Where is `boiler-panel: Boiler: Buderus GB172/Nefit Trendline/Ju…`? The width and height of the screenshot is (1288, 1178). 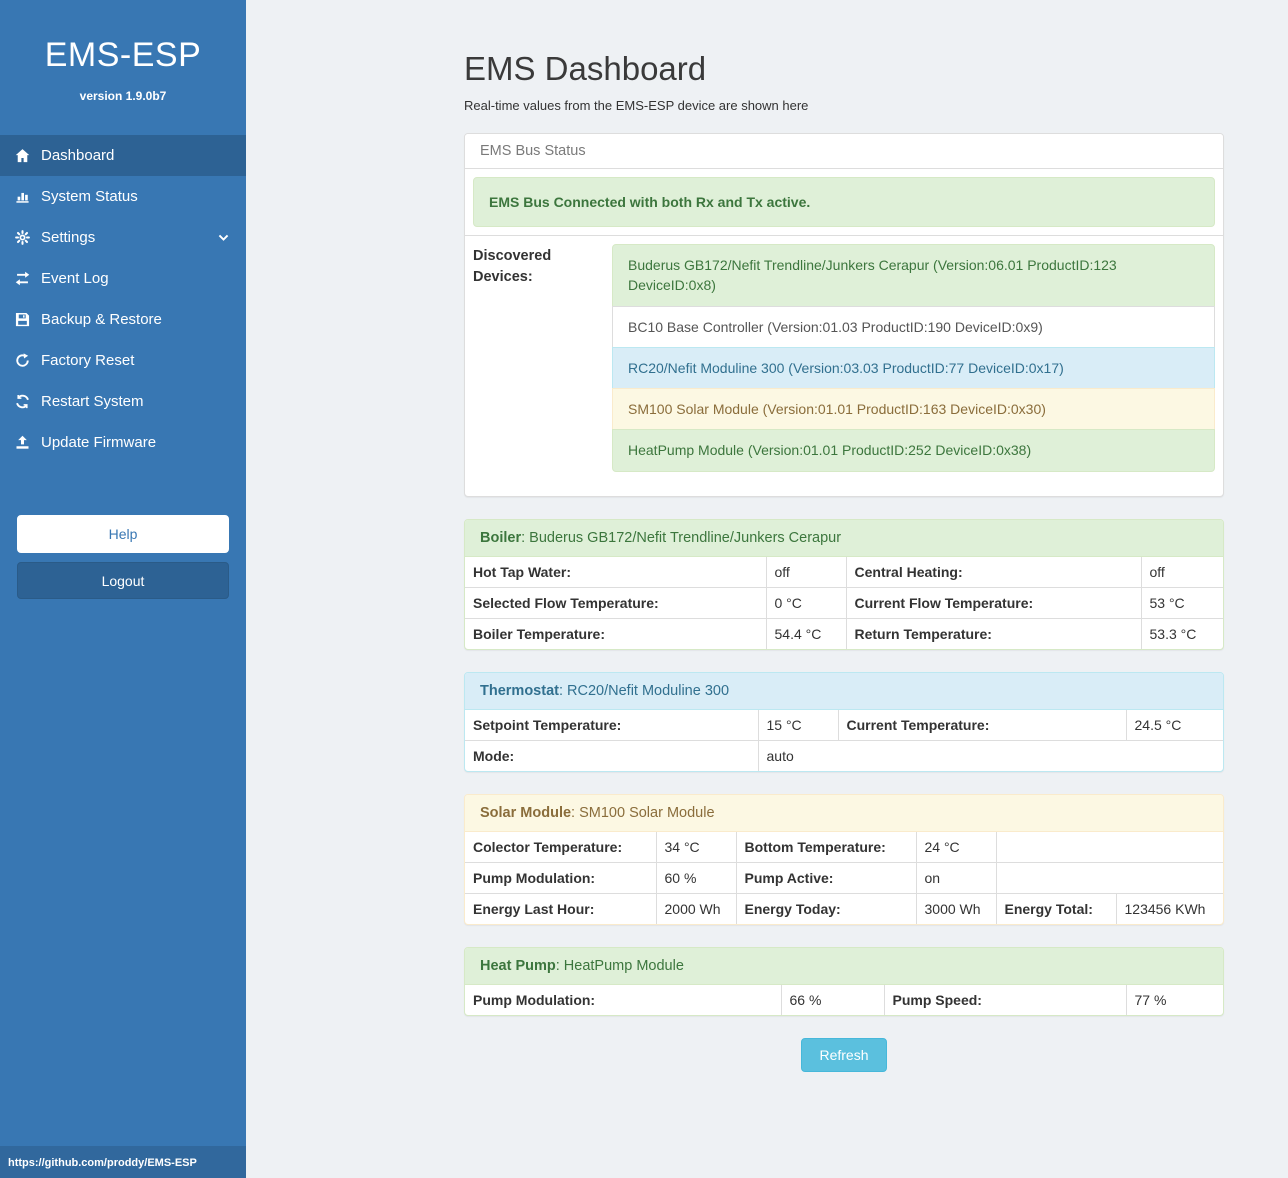
boiler-panel: Boiler: Buderus GB172/Nefit Trendline/Ju… is located at coordinates (844, 584).